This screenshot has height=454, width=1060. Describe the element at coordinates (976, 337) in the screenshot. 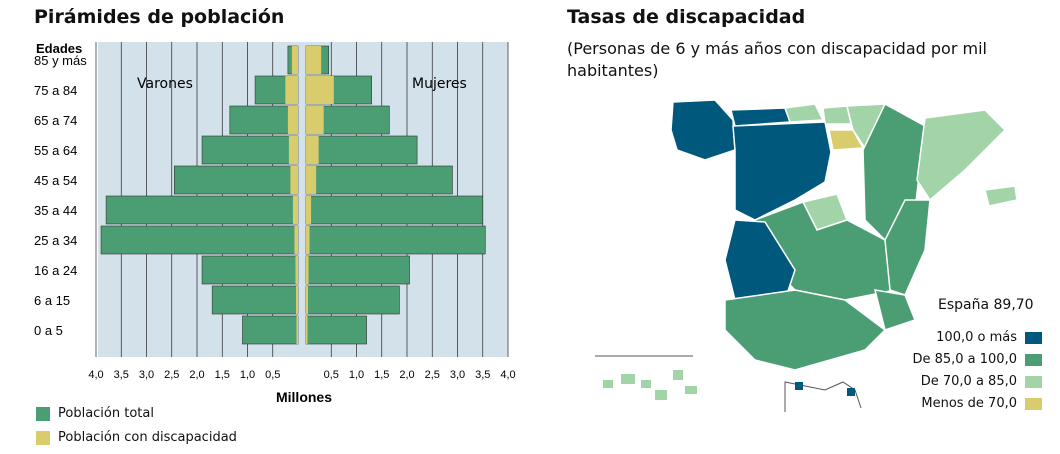

I see `map-legend-label: 100,0 o más` at that location.